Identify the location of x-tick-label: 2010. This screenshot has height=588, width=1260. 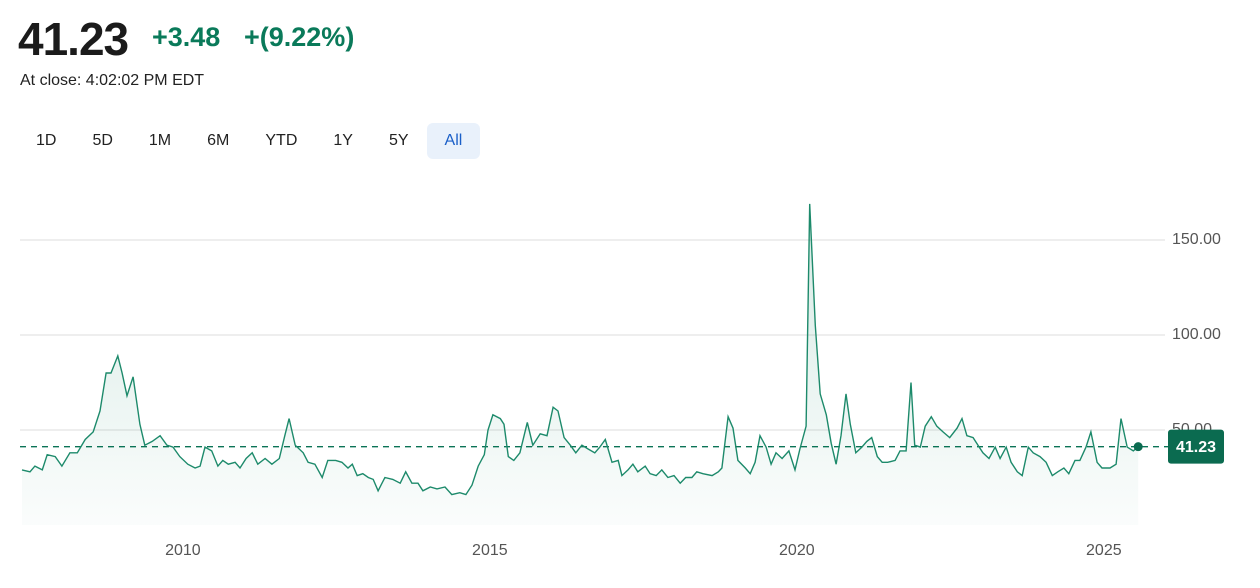
(183, 550).